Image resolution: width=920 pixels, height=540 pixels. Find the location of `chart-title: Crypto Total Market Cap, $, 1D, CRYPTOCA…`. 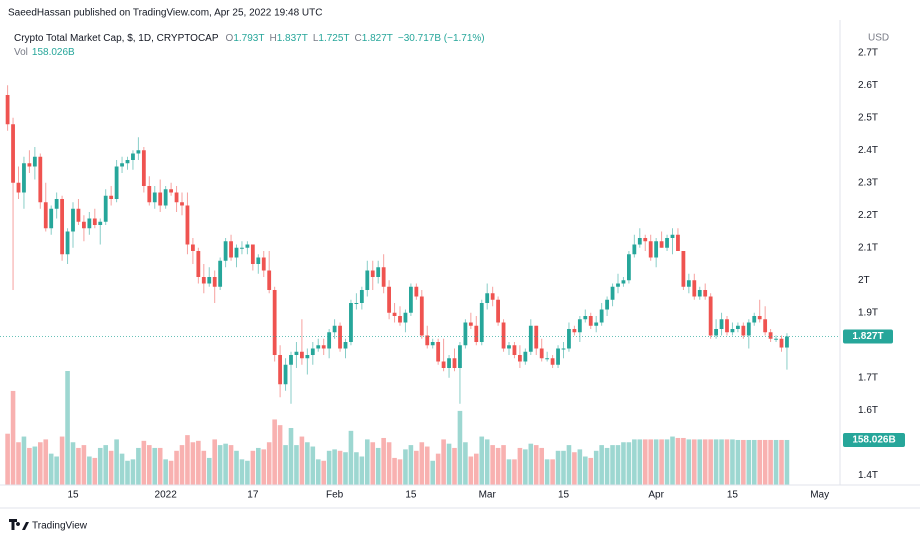

chart-title: Crypto Total Market Cap, $, 1D, CRYPTOCA… is located at coordinates (116, 38).